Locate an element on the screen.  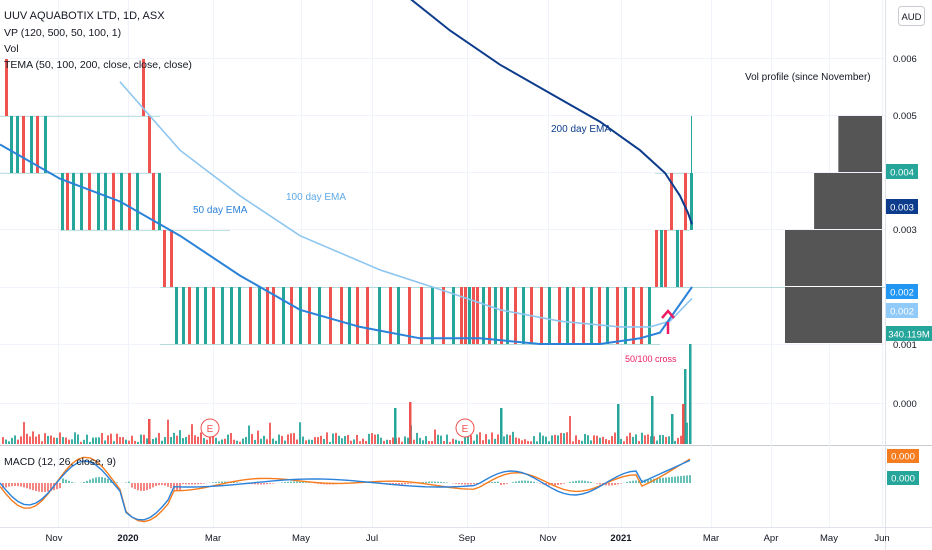
time-tick: May is located at coordinates (829, 538).